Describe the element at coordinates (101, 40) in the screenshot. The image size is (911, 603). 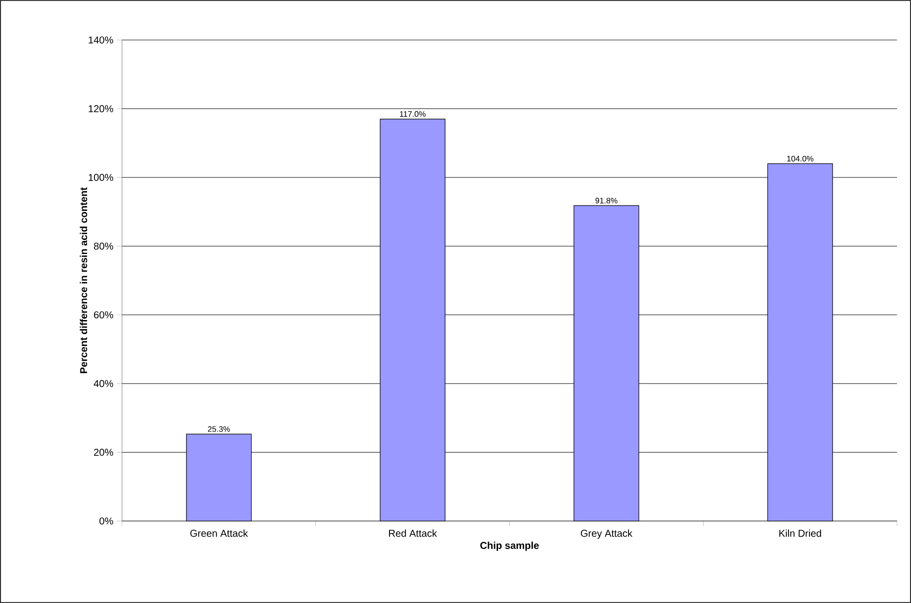
I see `y-tick-label: 140%` at that location.